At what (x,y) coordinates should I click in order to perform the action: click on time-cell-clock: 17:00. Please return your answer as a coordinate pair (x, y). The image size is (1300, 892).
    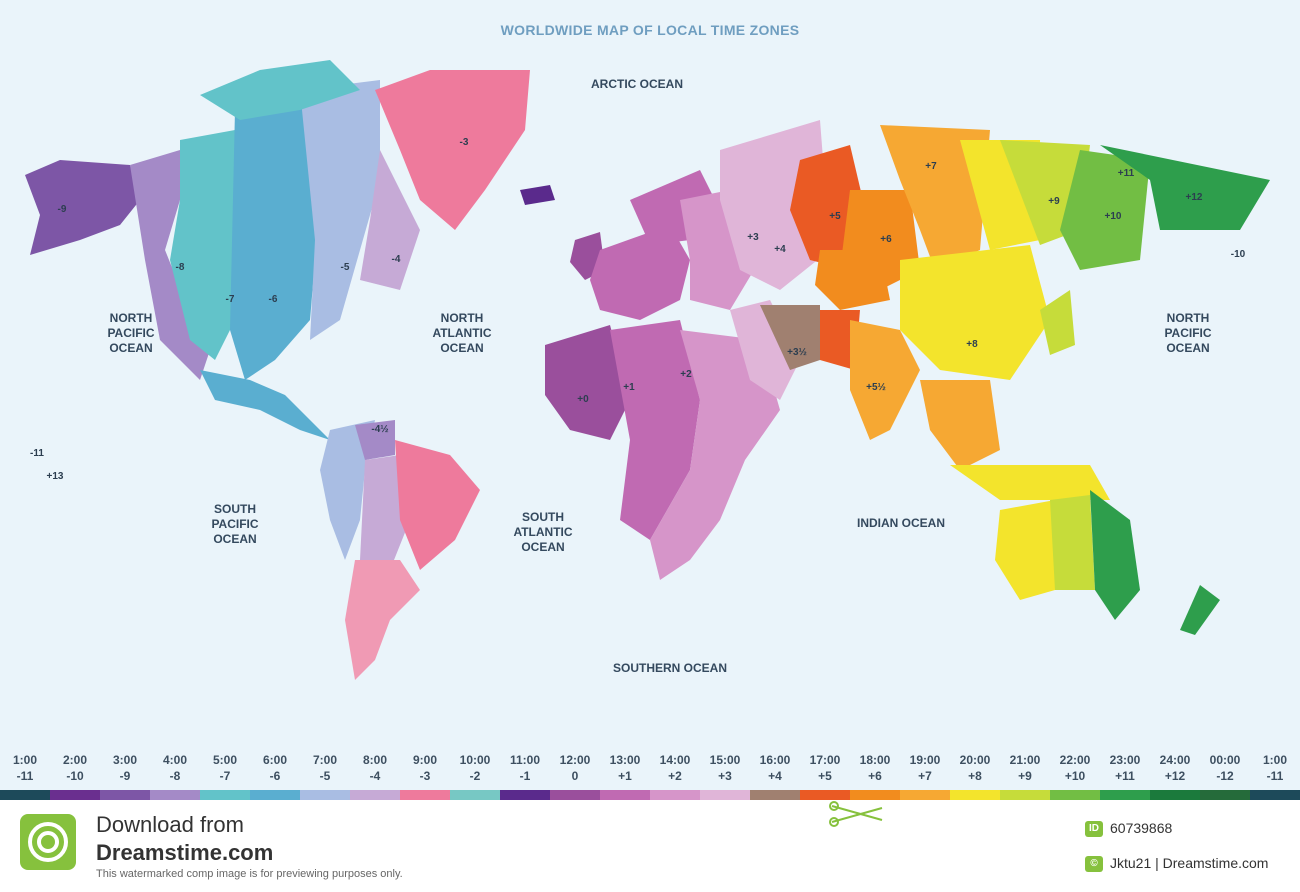
    Looking at the image, I should click on (825, 760).